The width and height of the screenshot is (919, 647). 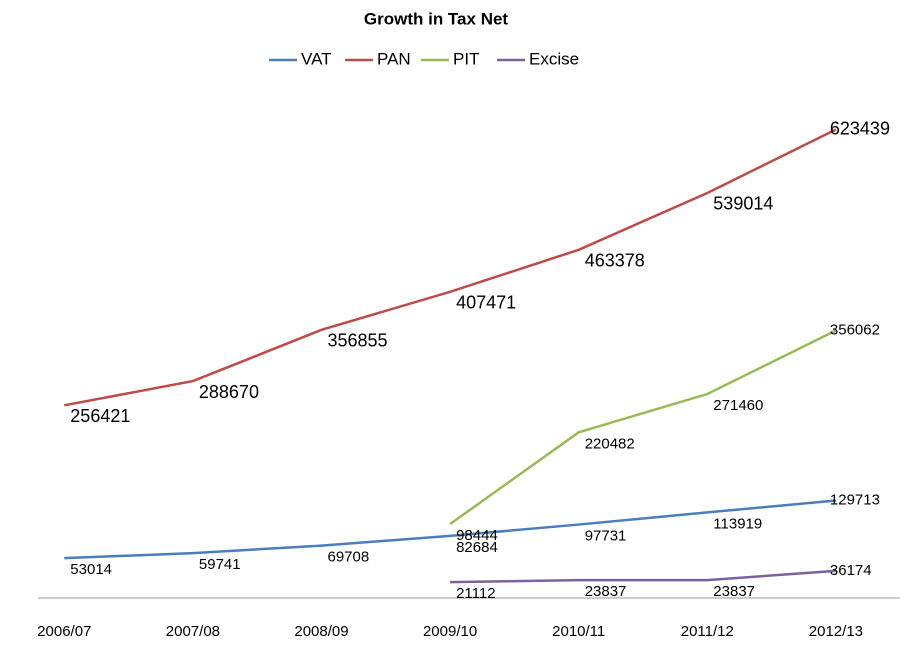 What do you see at coordinates (737, 523) in the screenshot?
I see `data-label: 113919` at bounding box center [737, 523].